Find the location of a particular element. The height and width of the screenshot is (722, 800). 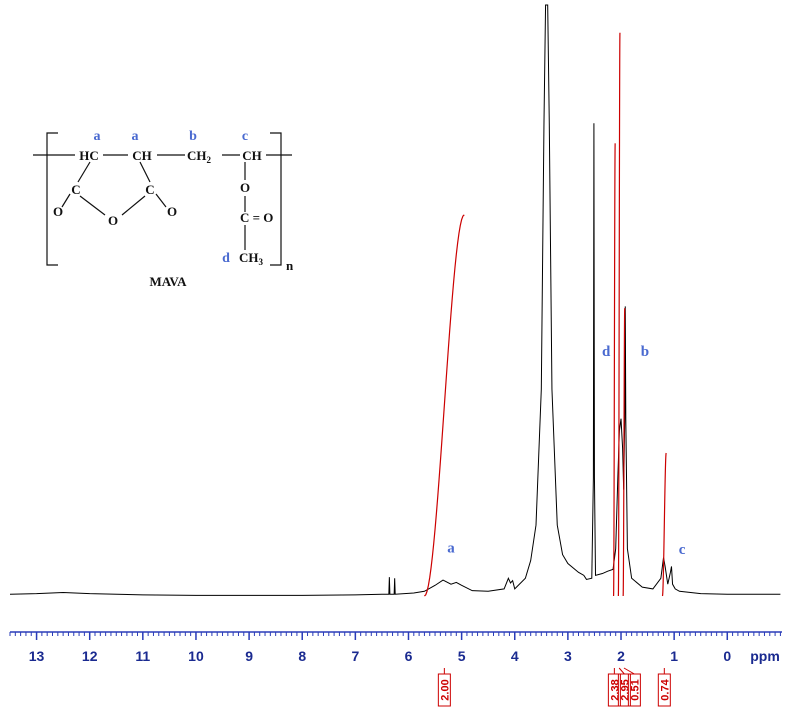

atom: C = O is located at coordinates (256, 217).